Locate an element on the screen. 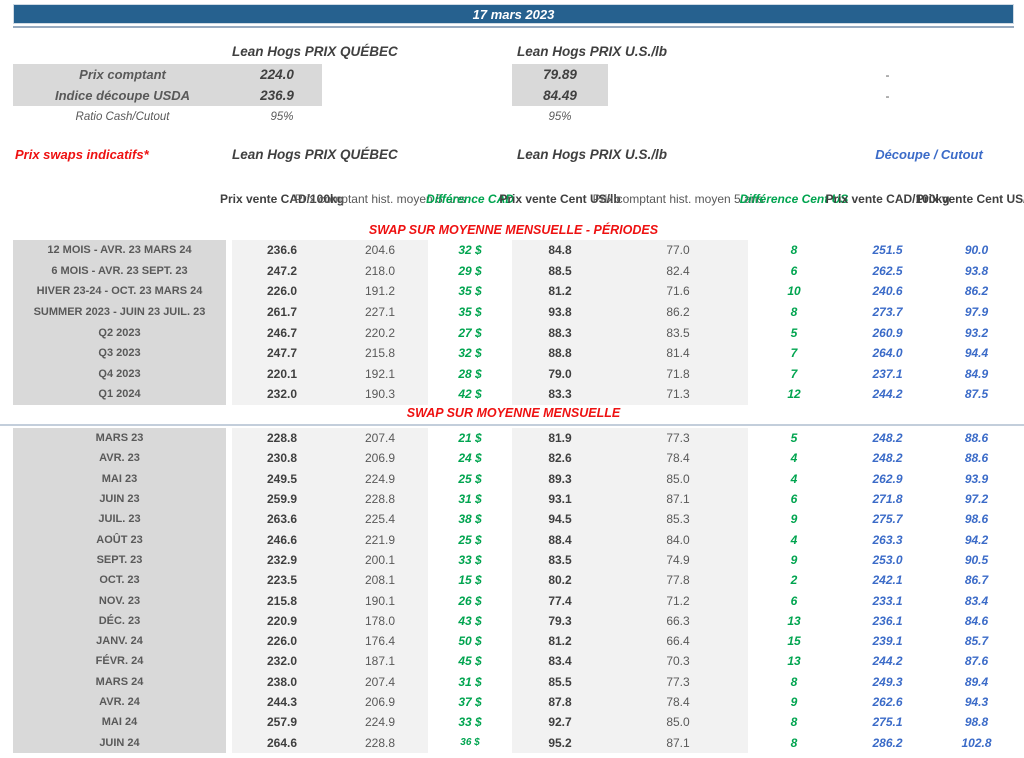 The width and height of the screenshot is (1024, 758). cell-hist-moyen-cad: 220.2 is located at coordinates (380, 332).